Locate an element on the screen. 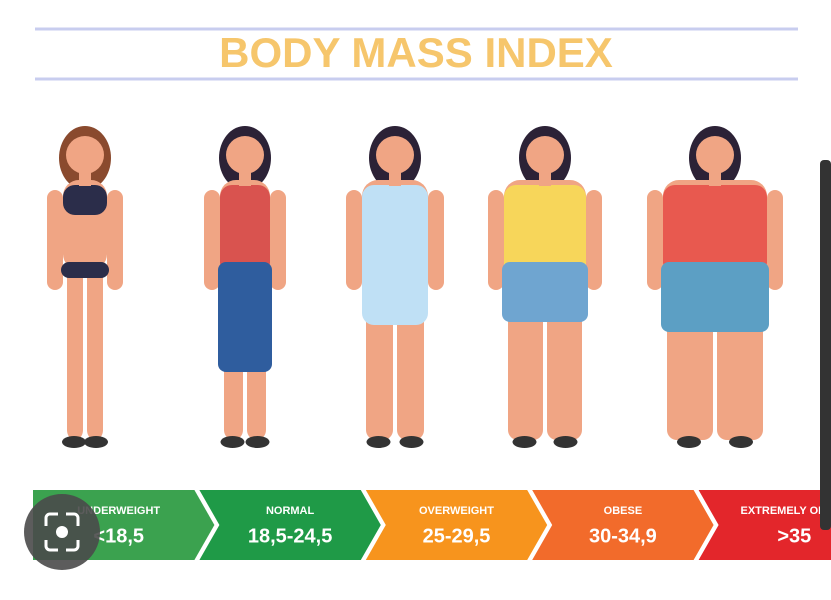 The width and height of the screenshot is (831, 600). category-label: OVERWEIGHT is located at coordinates (456, 511).